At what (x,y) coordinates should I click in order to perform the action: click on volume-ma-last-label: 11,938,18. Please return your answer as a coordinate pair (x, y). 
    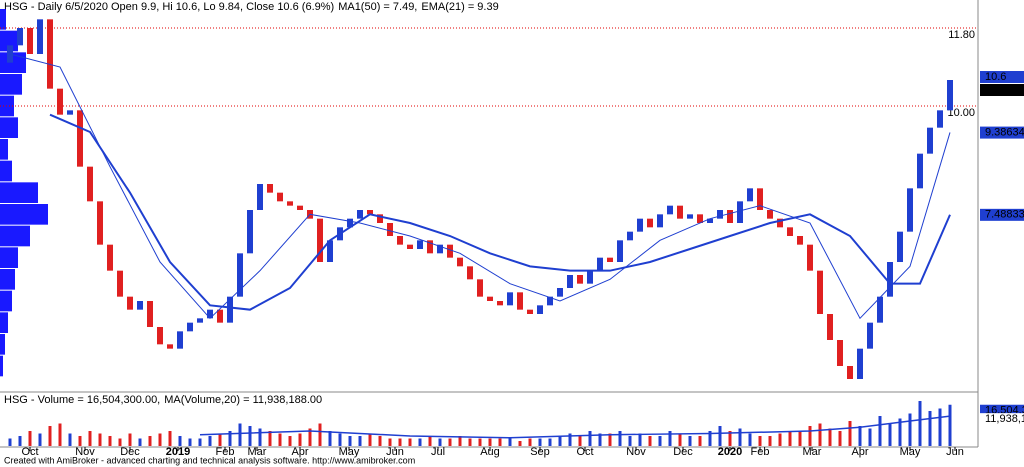
    Looking at the image, I should click on (1004, 419).